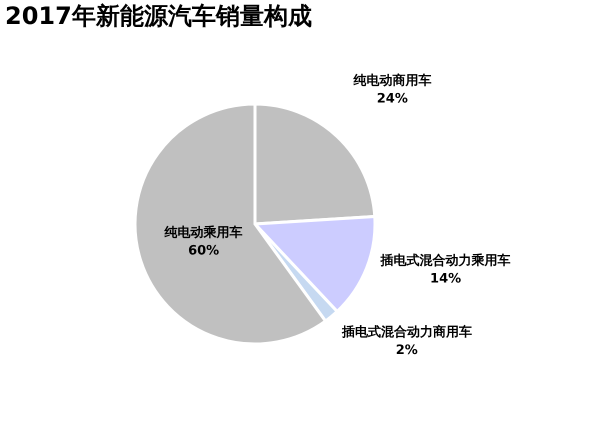 The height and width of the screenshot is (430, 600). What do you see at coordinates (203, 232) in the screenshot?
I see `slice-label: 纯电动乘用车` at bounding box center [203, 232].